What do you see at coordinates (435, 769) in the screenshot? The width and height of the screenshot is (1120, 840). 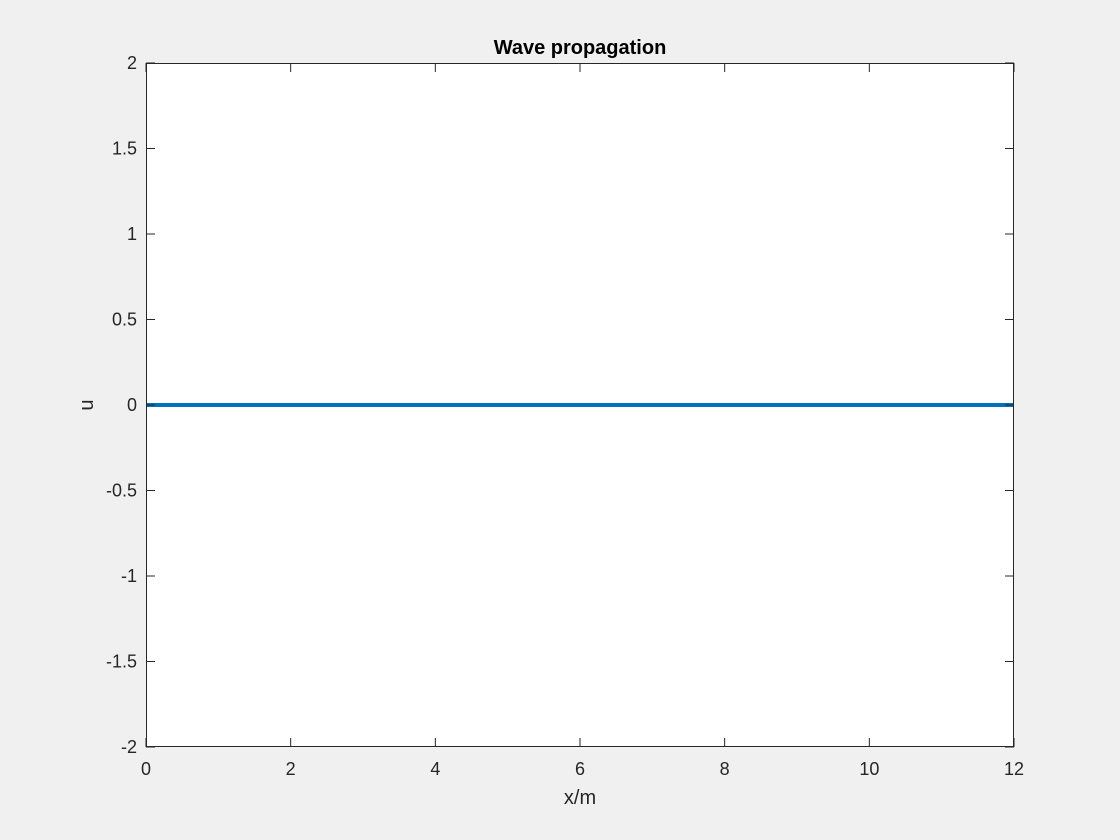 I see `x-tick-label: 4` at bounding box center [435, 769].